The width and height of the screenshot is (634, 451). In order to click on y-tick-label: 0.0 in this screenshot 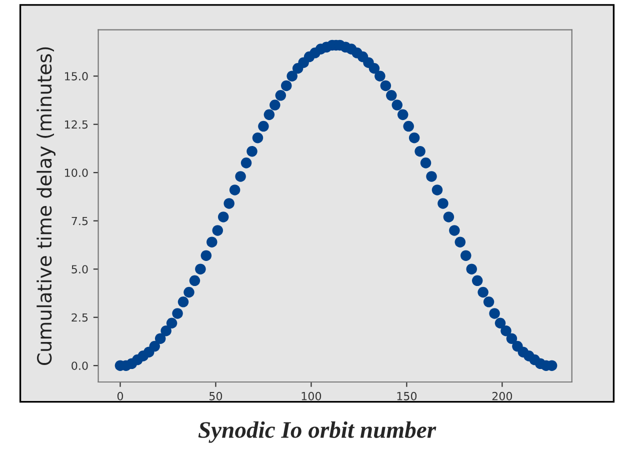, I will do `click(80, 366)`.